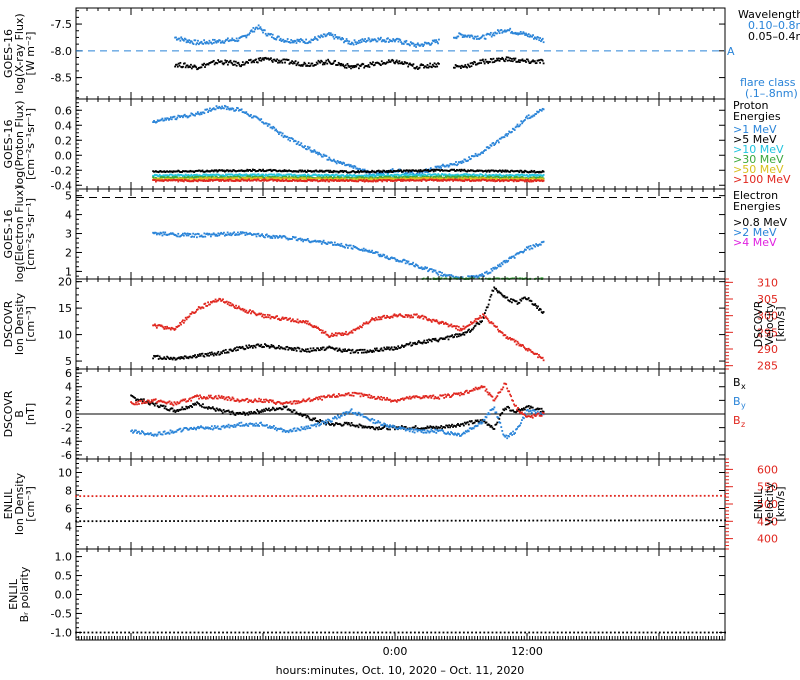 The width and height of the screenshot is (800, 680). Describe the element at coordinates (780, 323) in the screenshot. I see `right-y-axis-label-line: [km/s]` at that location.